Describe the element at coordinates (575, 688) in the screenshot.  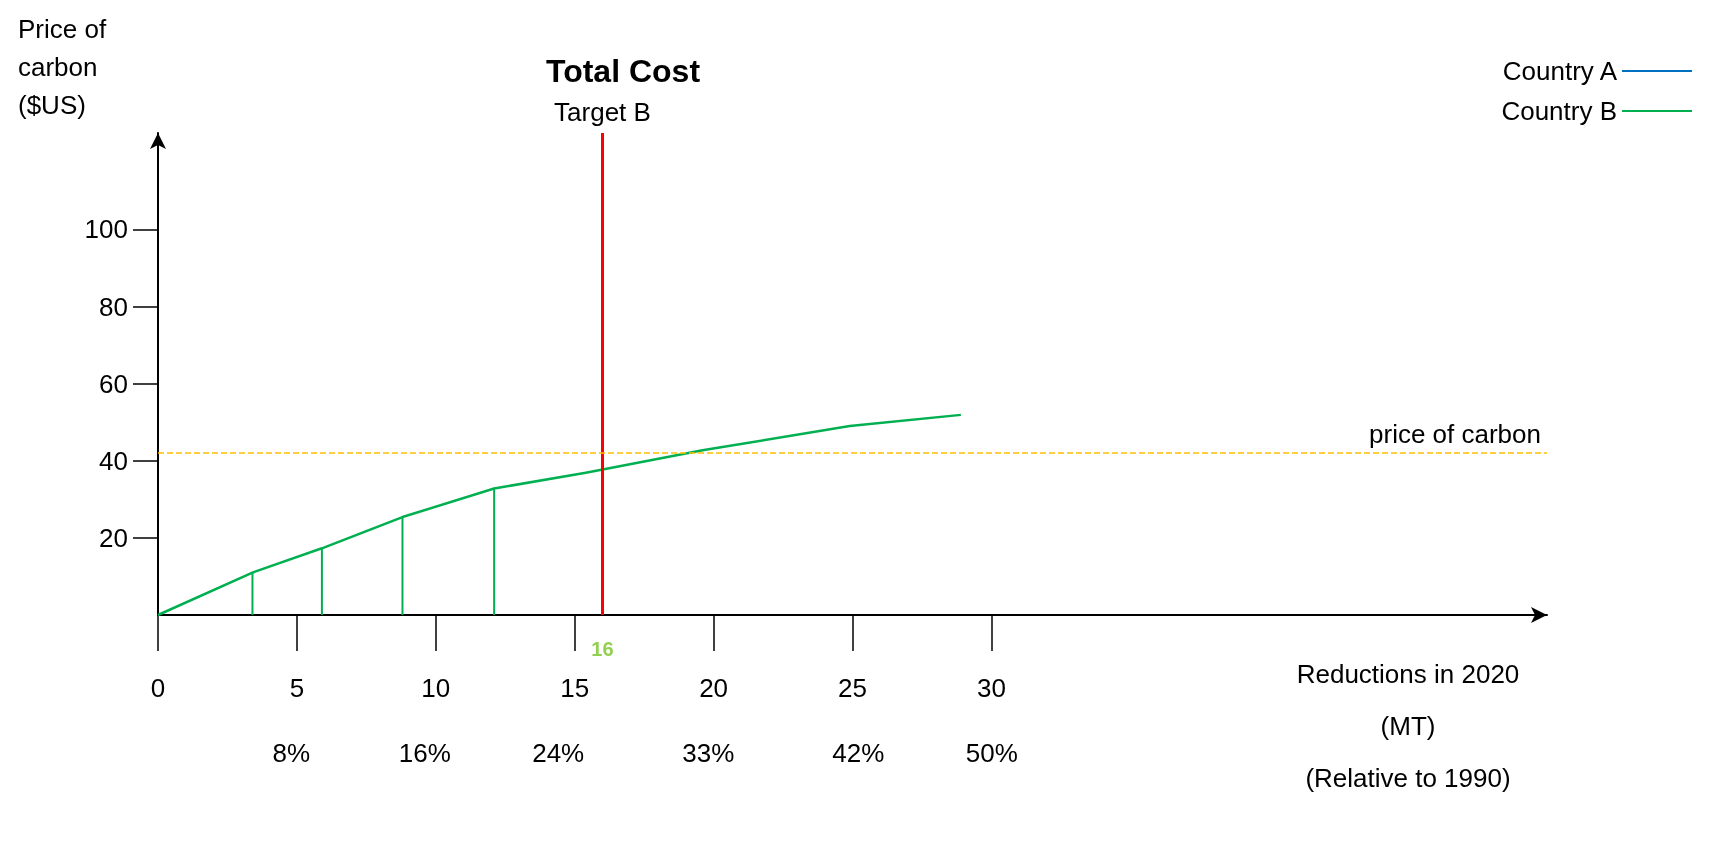
I see `x-tick-label: 15` at that location.